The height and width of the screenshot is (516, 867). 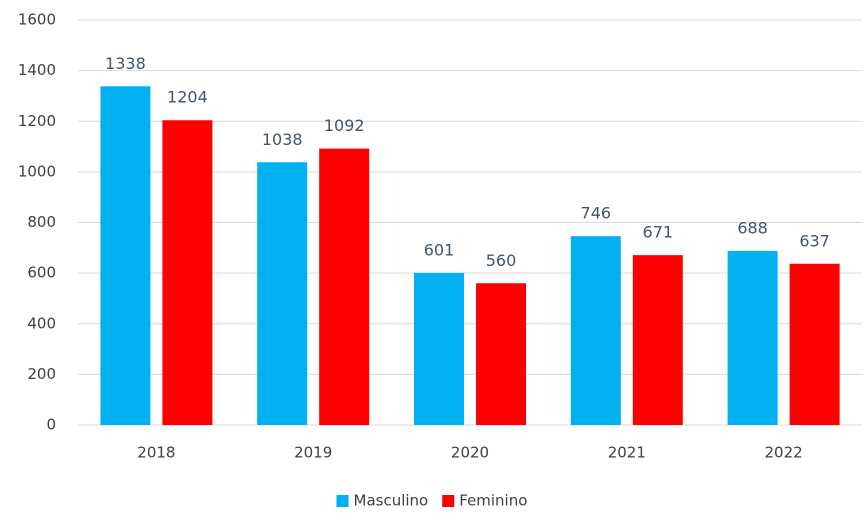 I want to click on data-label: 1338, so click(x=125, y=63).